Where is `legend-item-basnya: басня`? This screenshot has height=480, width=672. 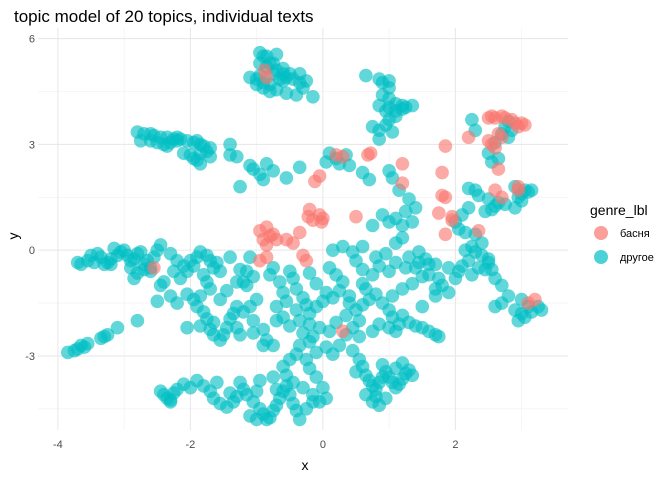
legend-item-basnya: басня is located at coordinates (622, 233).